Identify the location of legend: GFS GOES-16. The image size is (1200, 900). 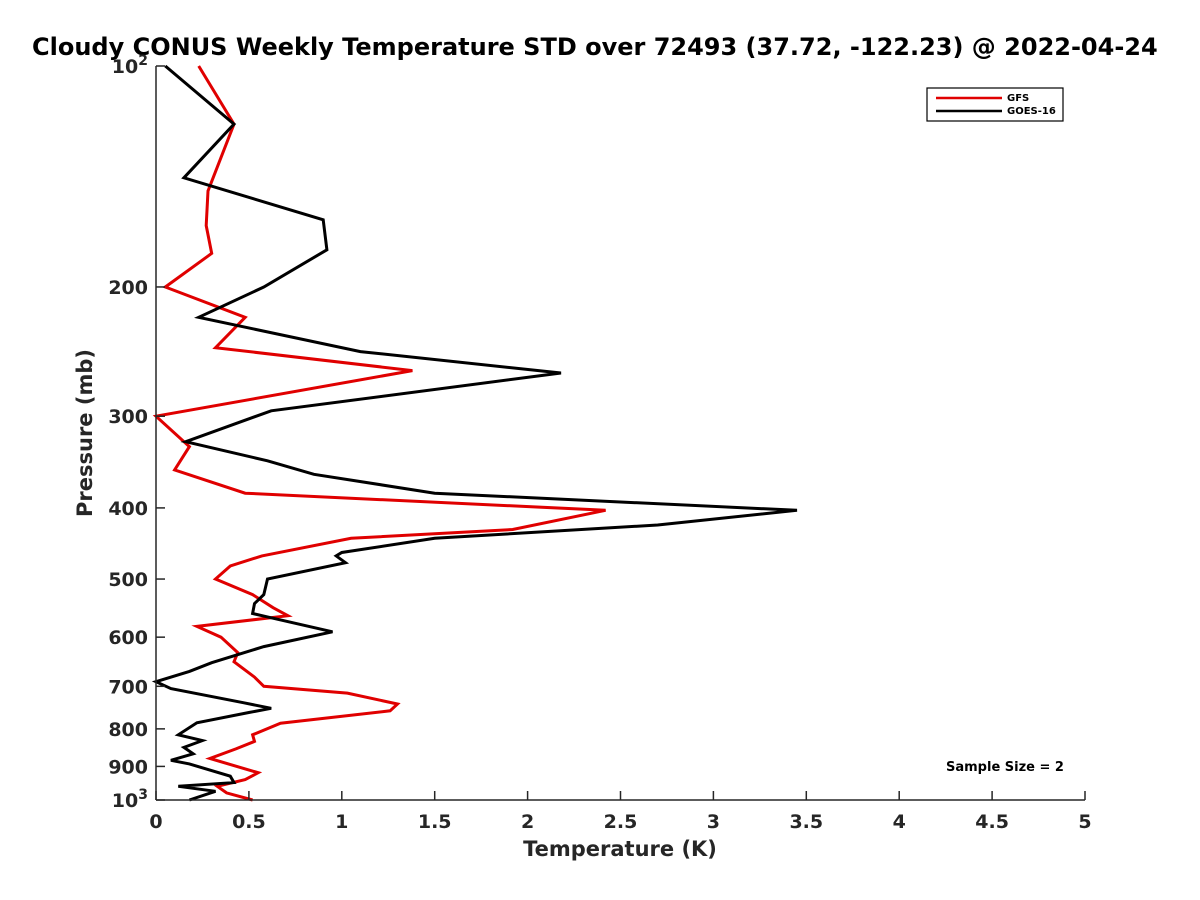
(995, 104).